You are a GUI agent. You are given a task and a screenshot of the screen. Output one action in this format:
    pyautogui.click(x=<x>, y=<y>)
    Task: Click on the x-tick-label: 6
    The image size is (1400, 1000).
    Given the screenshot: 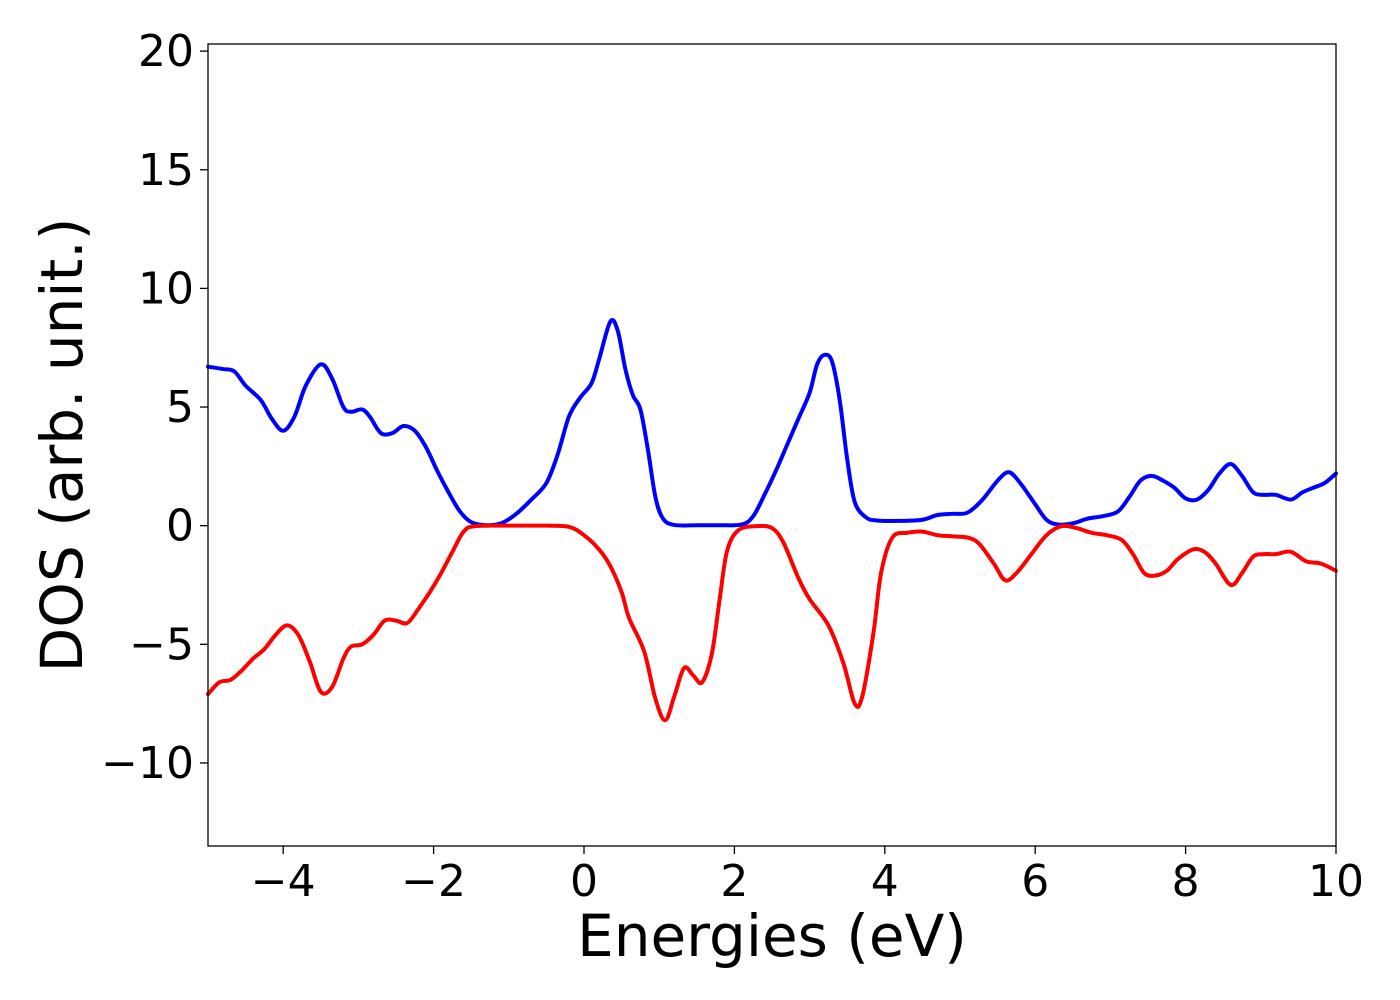 What is the action you would take?
    pyautogui.click(x=1035, y=881)
    